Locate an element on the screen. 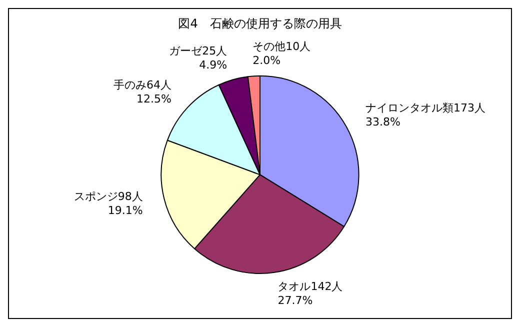 Image resolution: width=520 pixels, height=327 pixels. chart-title: 図4 石鹸の使用する際の用具 is located at coordinates (260, 23).